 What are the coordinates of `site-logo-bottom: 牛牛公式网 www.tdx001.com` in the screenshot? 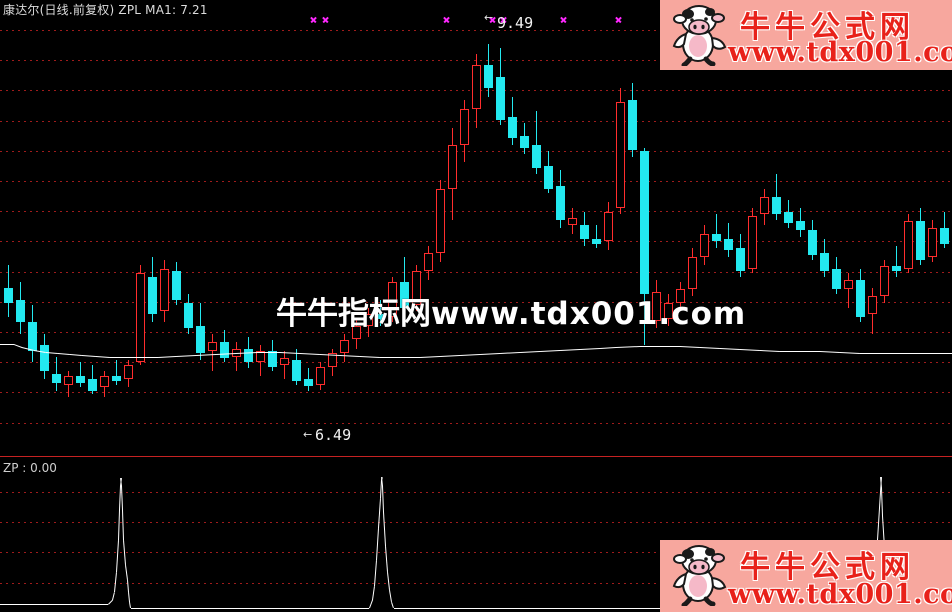 It's located at (806, 576).